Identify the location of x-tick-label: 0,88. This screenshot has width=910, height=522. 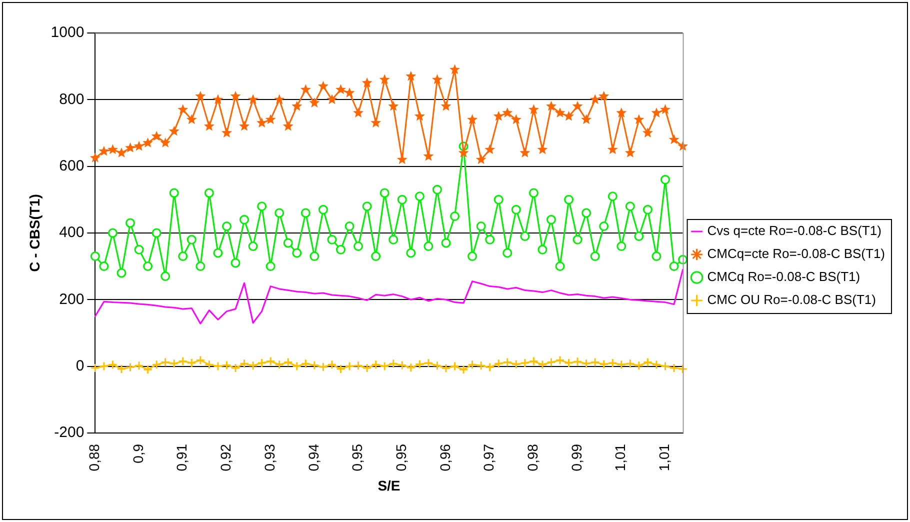
(94, 458).